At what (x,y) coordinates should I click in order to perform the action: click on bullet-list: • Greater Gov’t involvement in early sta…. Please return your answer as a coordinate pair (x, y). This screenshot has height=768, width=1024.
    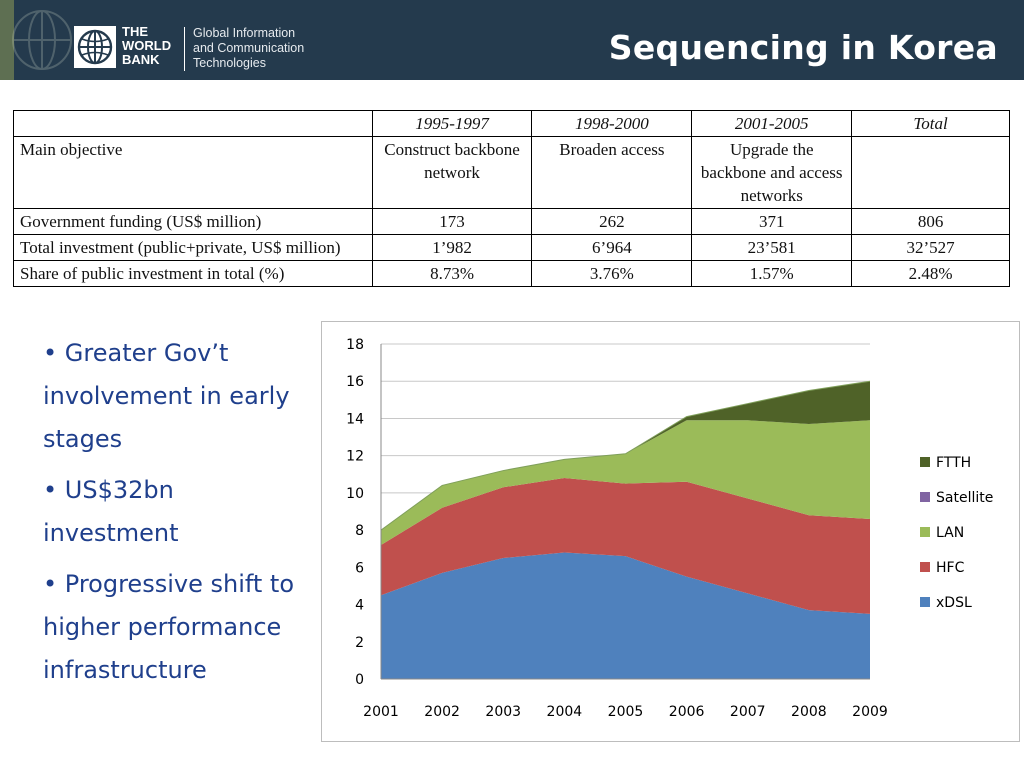
    Looking at the image, I should click on (178, 516).